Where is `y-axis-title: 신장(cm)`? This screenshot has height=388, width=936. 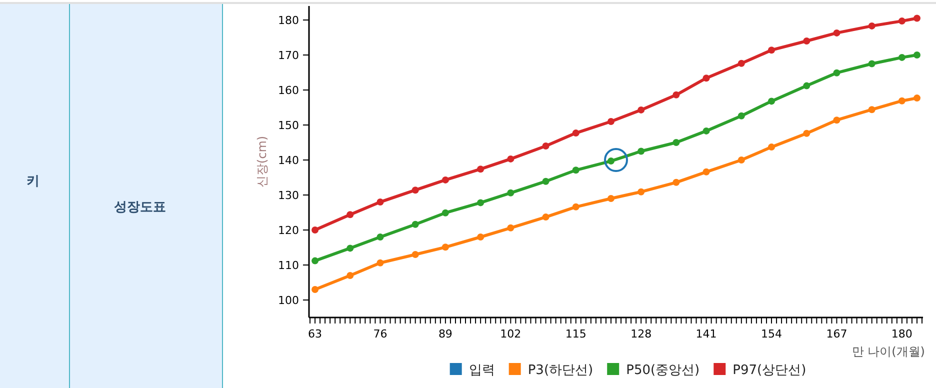 y-axis-title: 신장(cm) is located at coordinates (262, 162).